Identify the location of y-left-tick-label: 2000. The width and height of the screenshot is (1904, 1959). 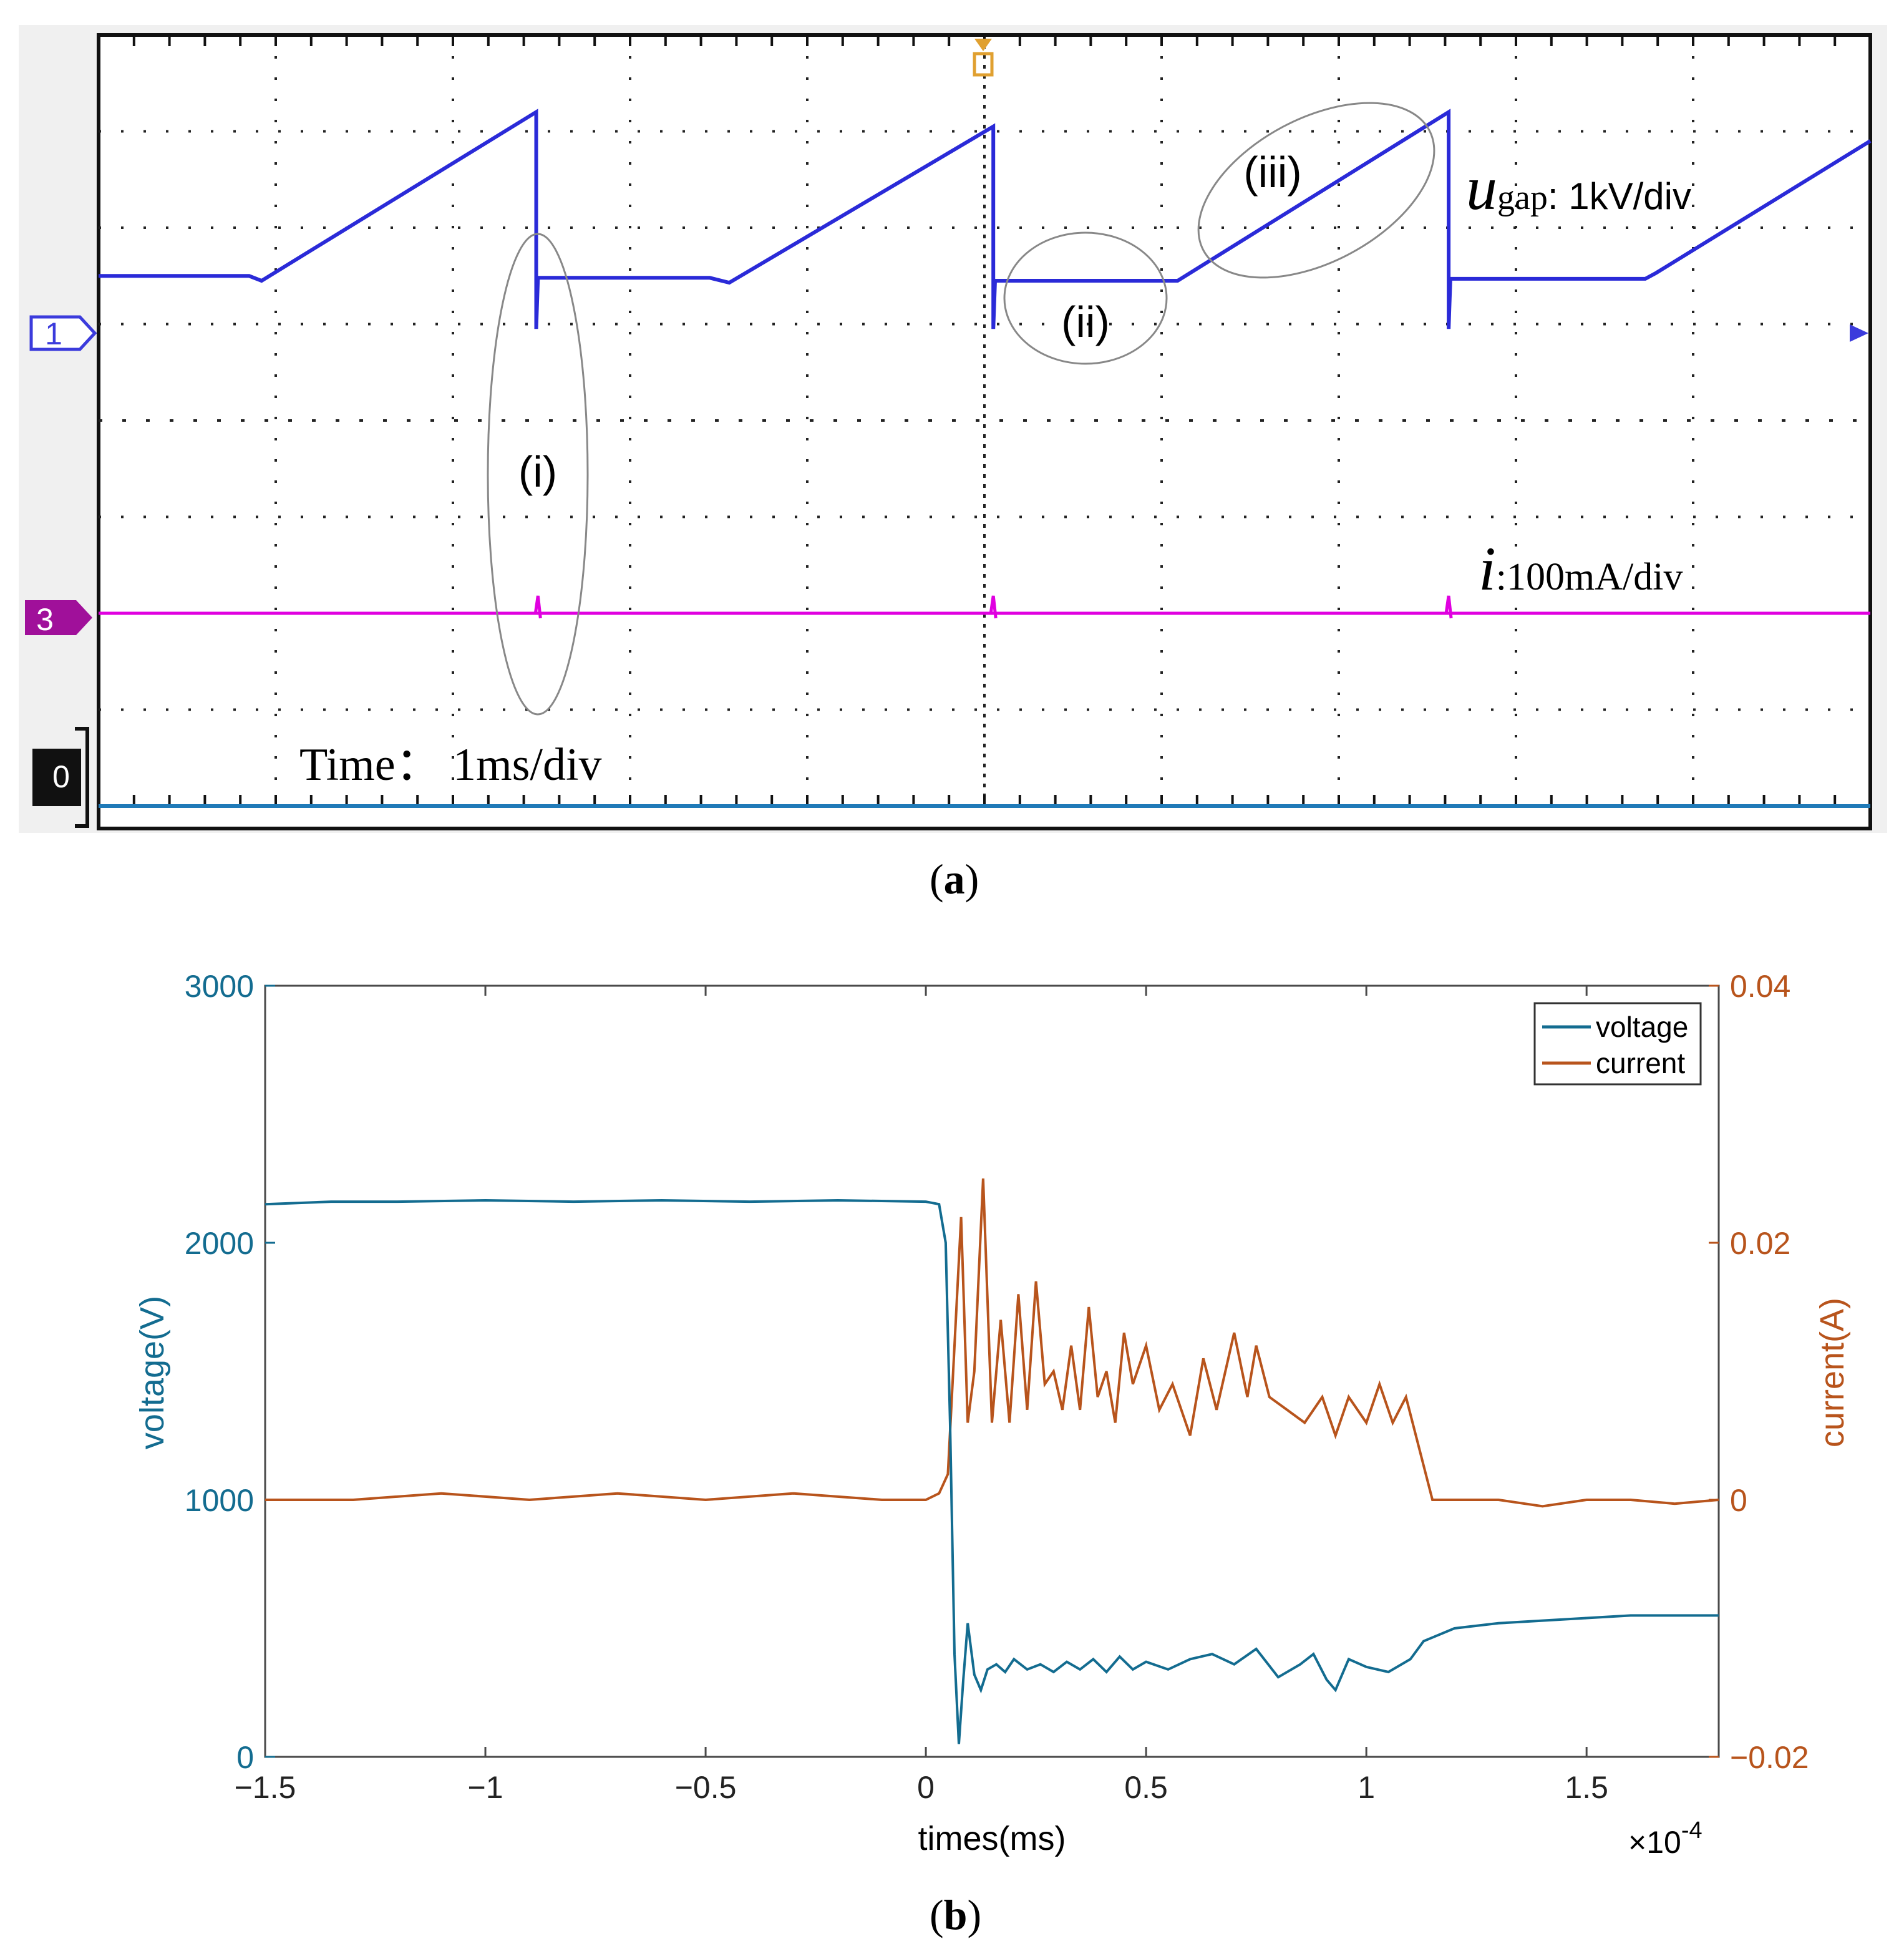
(220, 1243).